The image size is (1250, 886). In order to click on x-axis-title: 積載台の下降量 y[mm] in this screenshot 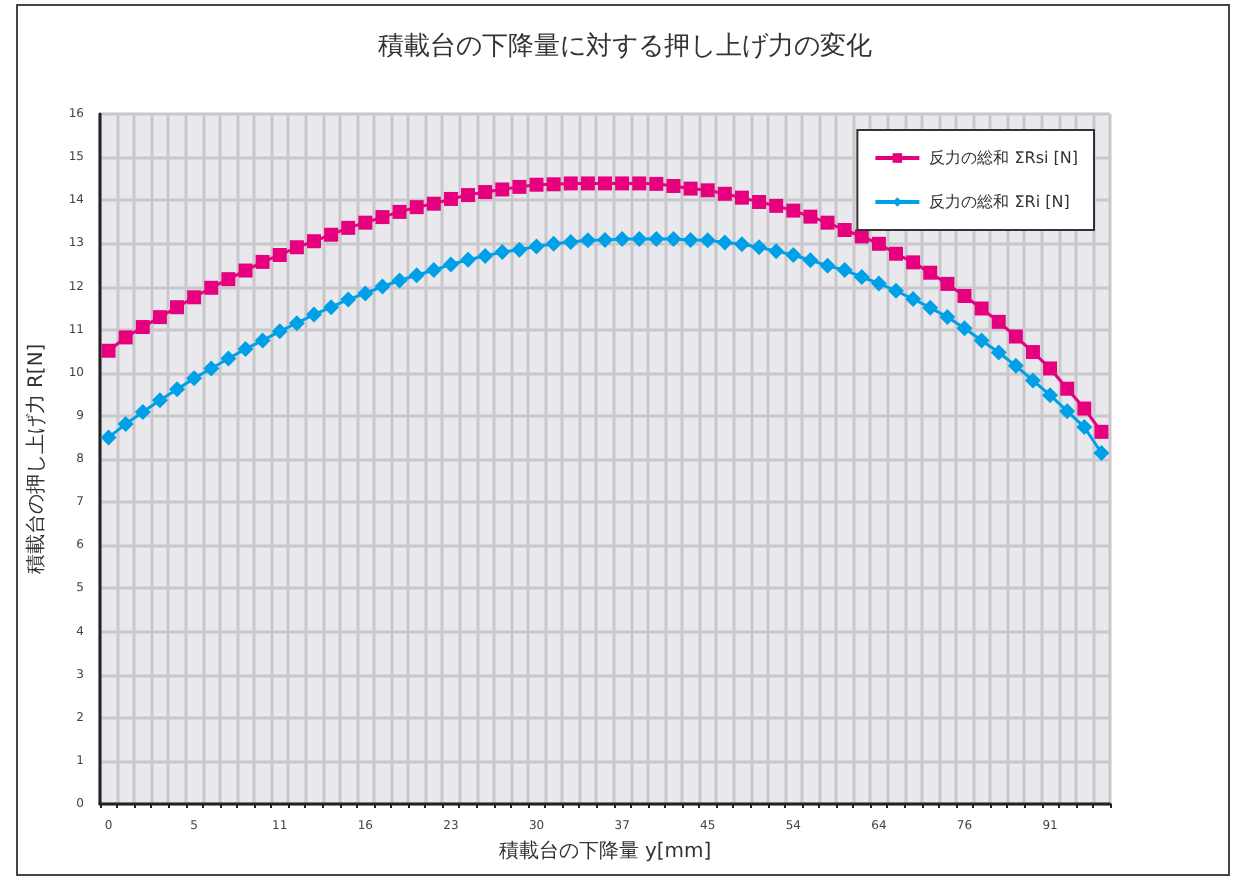, I will do `click(605, 850)`.